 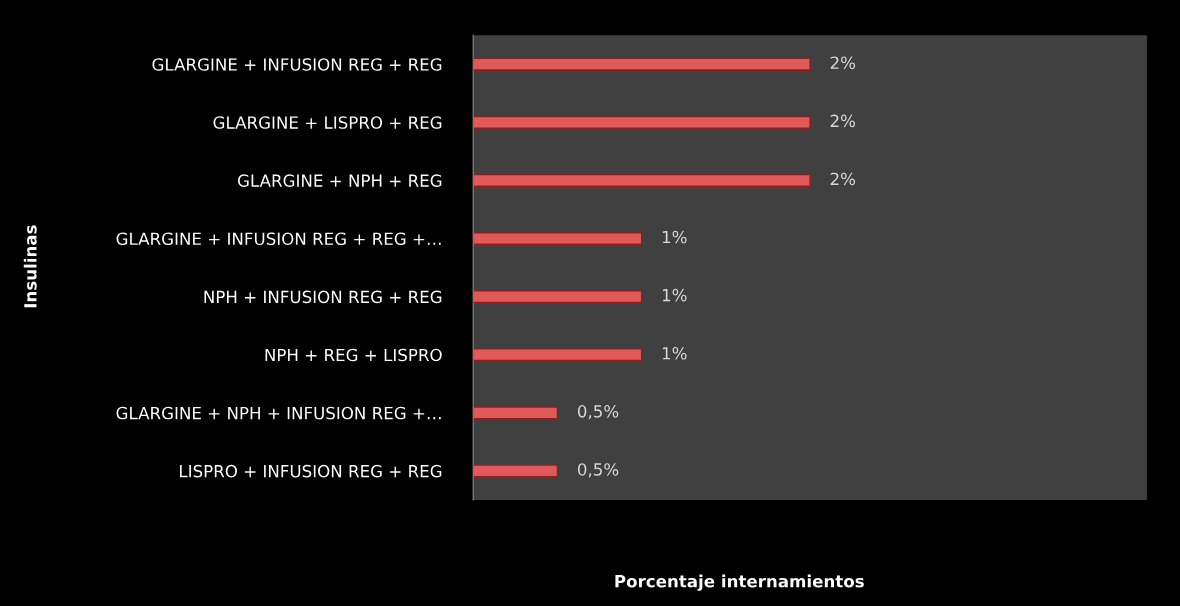 What do you see at coordinates (327, 122) in the screenshot?
I see `y-tick-label: GLARGINE + LISPRO + REG` at bounding box center [327, 122].